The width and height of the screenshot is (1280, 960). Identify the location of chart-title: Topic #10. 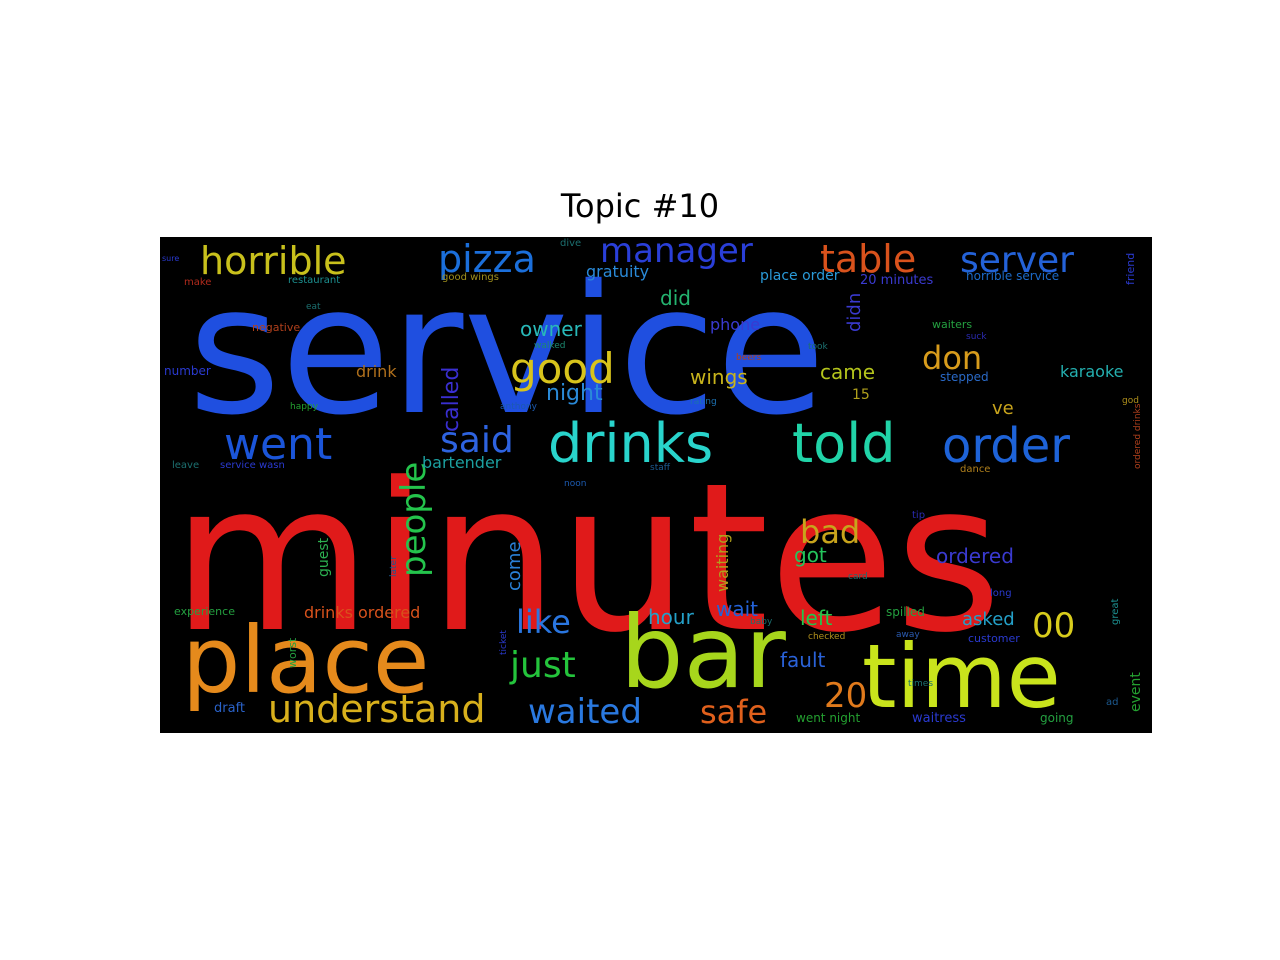
(640, 206).